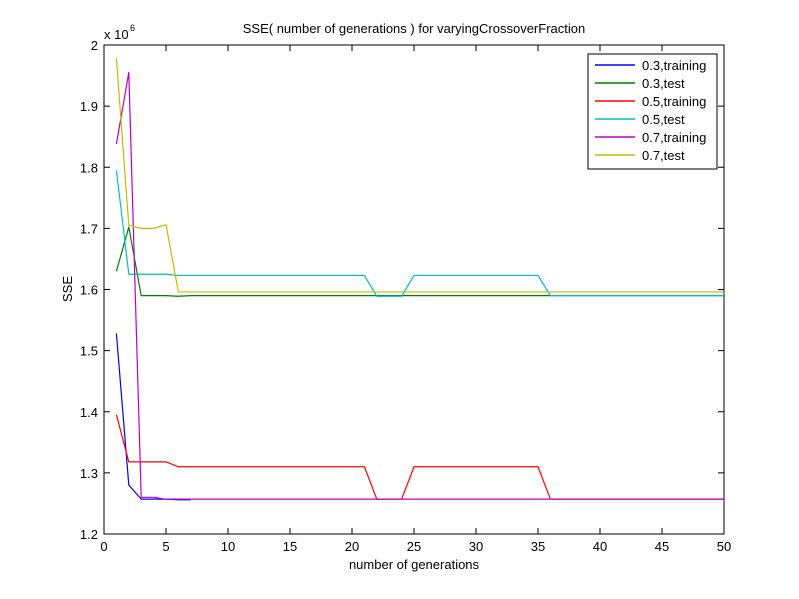 The height and width of the screenshot is (599, 799). Describe the element at coordinates (662, 546) in the screenshot. I see `x-tick-label: 45` at that location.